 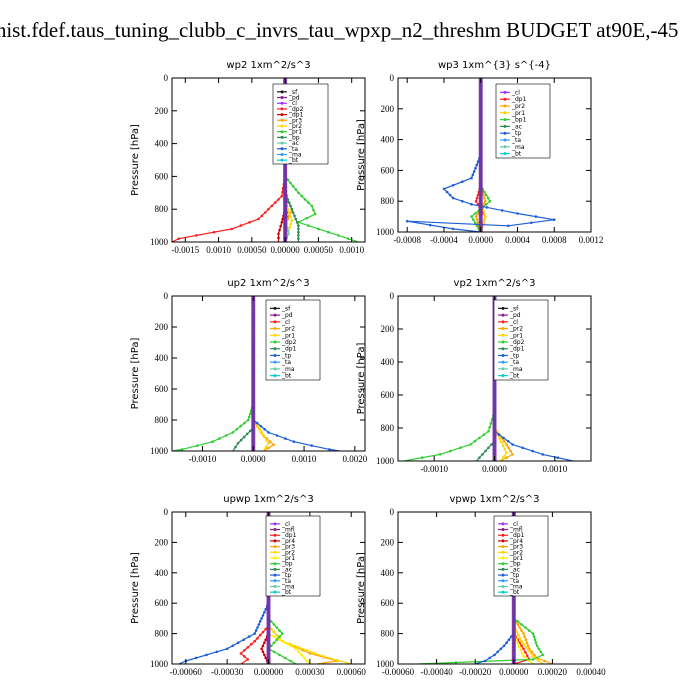 What do you see at coordinates (407, 240) in the screenshot?
I see `x-tick-label: -0.0008` at bounding box center [407, 240].